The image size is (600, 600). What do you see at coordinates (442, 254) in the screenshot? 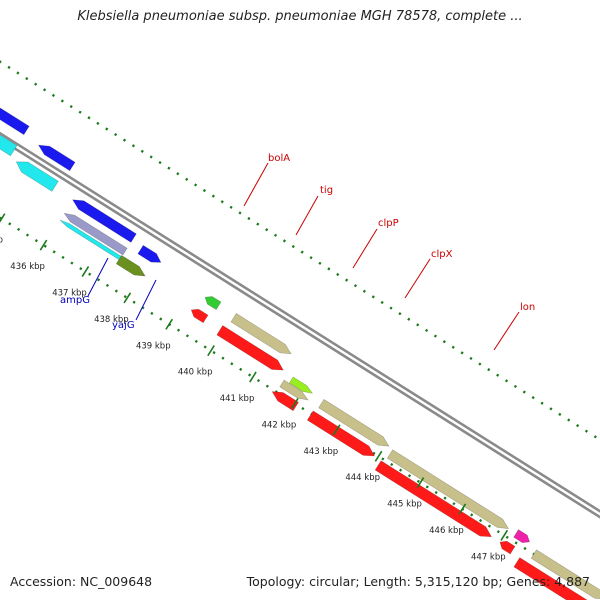
I see `gene-label-clpX: clpX` at bounding box center [442, 254].